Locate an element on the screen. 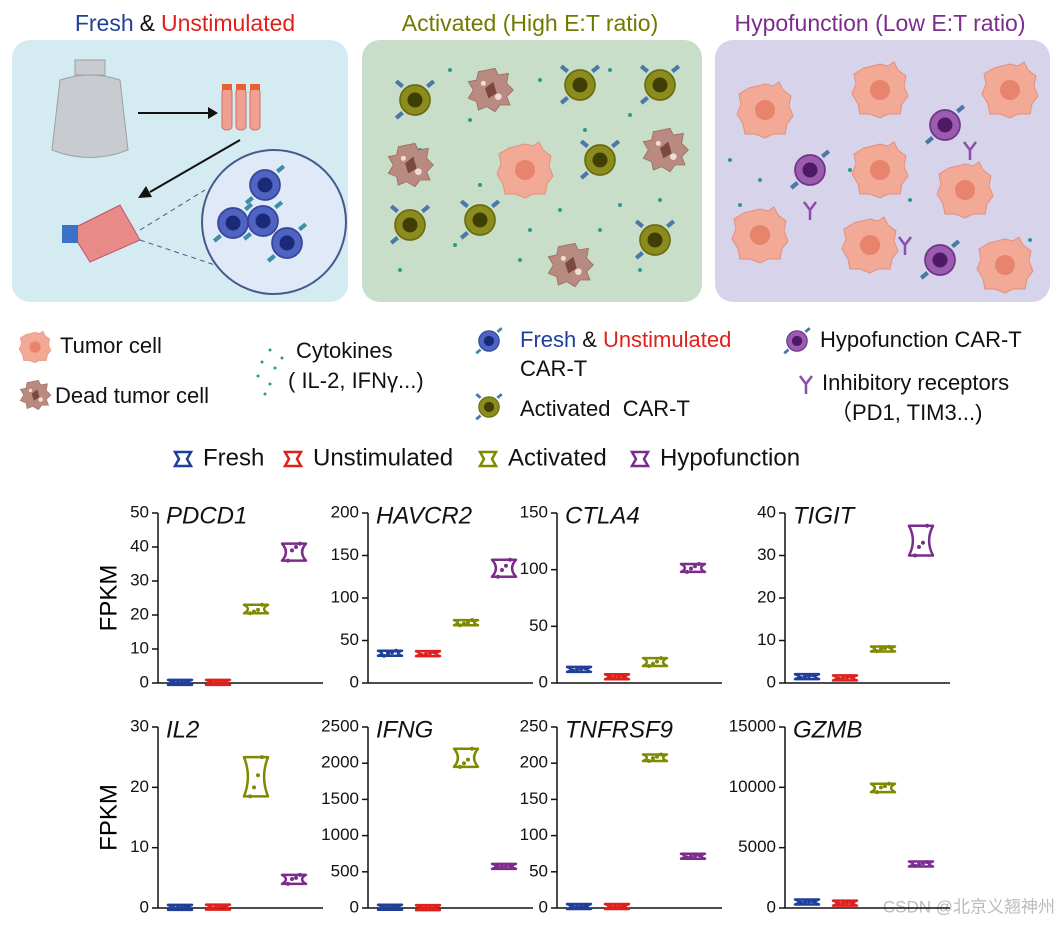  icon is located at coordinates (489, 340).